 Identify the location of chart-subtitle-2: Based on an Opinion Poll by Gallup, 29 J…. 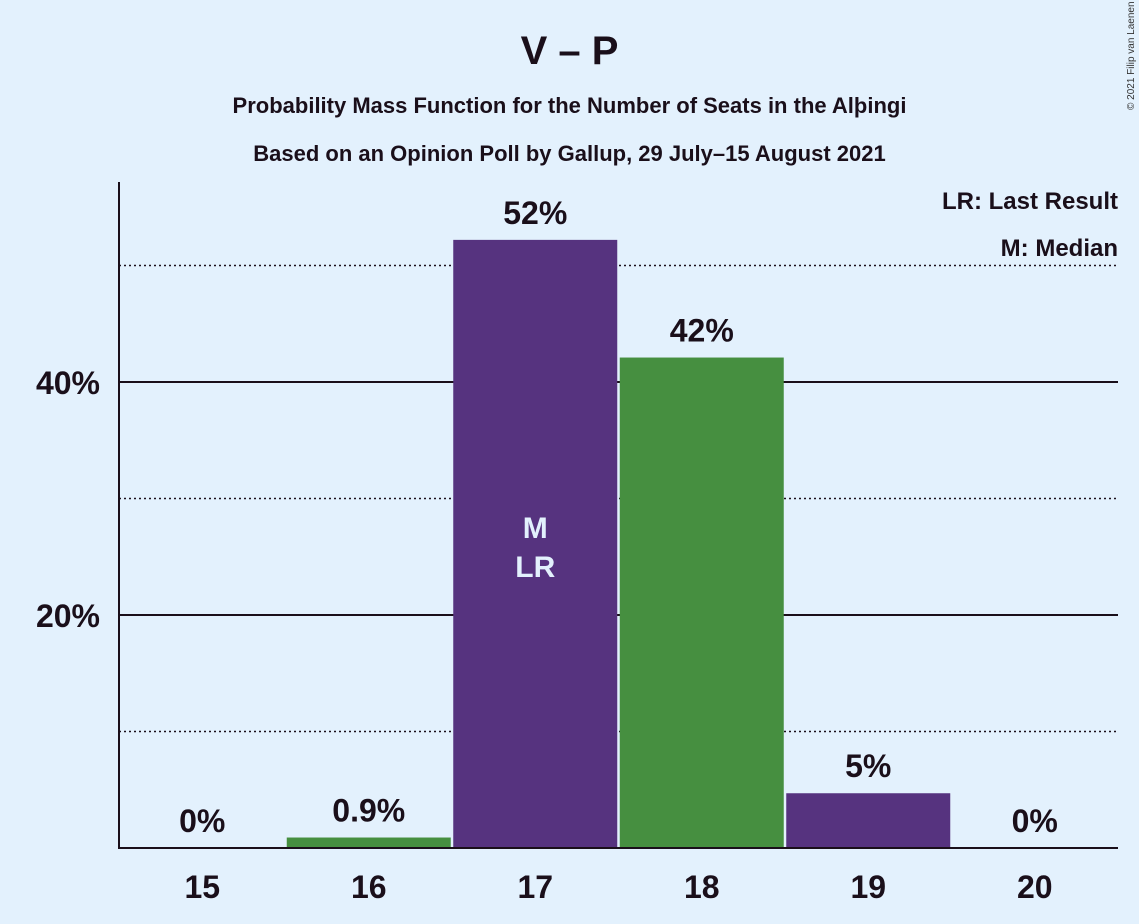
(569, 153).